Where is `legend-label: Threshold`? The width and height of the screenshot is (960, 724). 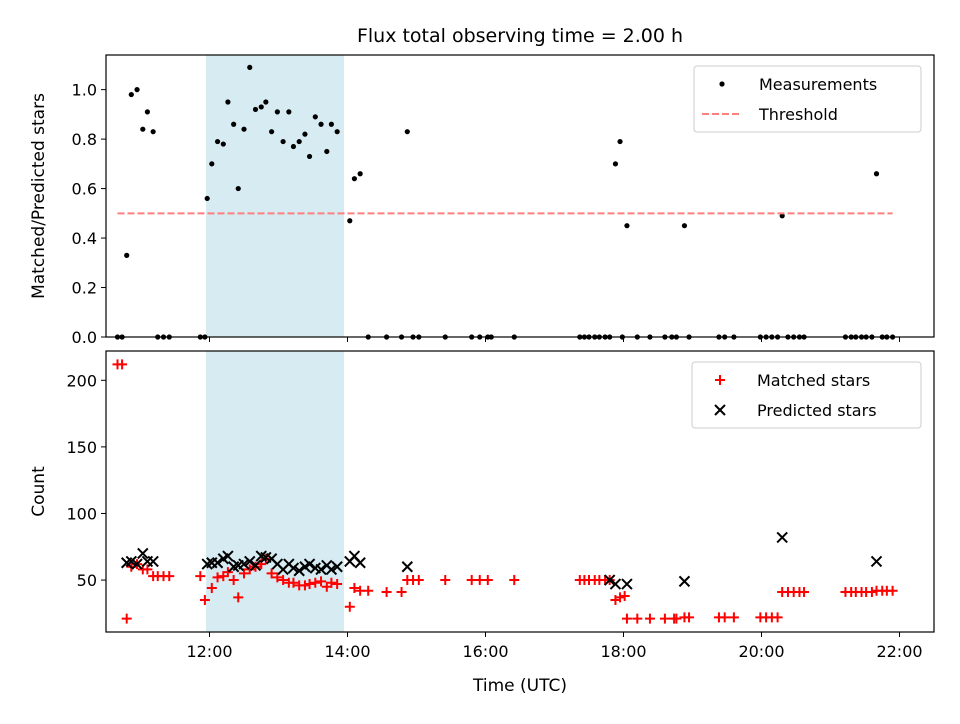
legend-label: Threshold is located at coordinates (798, 114).